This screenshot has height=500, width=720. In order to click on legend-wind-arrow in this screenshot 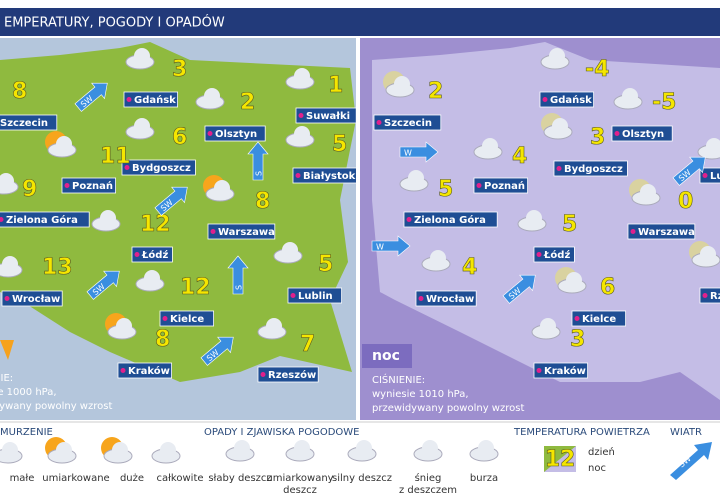, I will do `click(691, 461)`.